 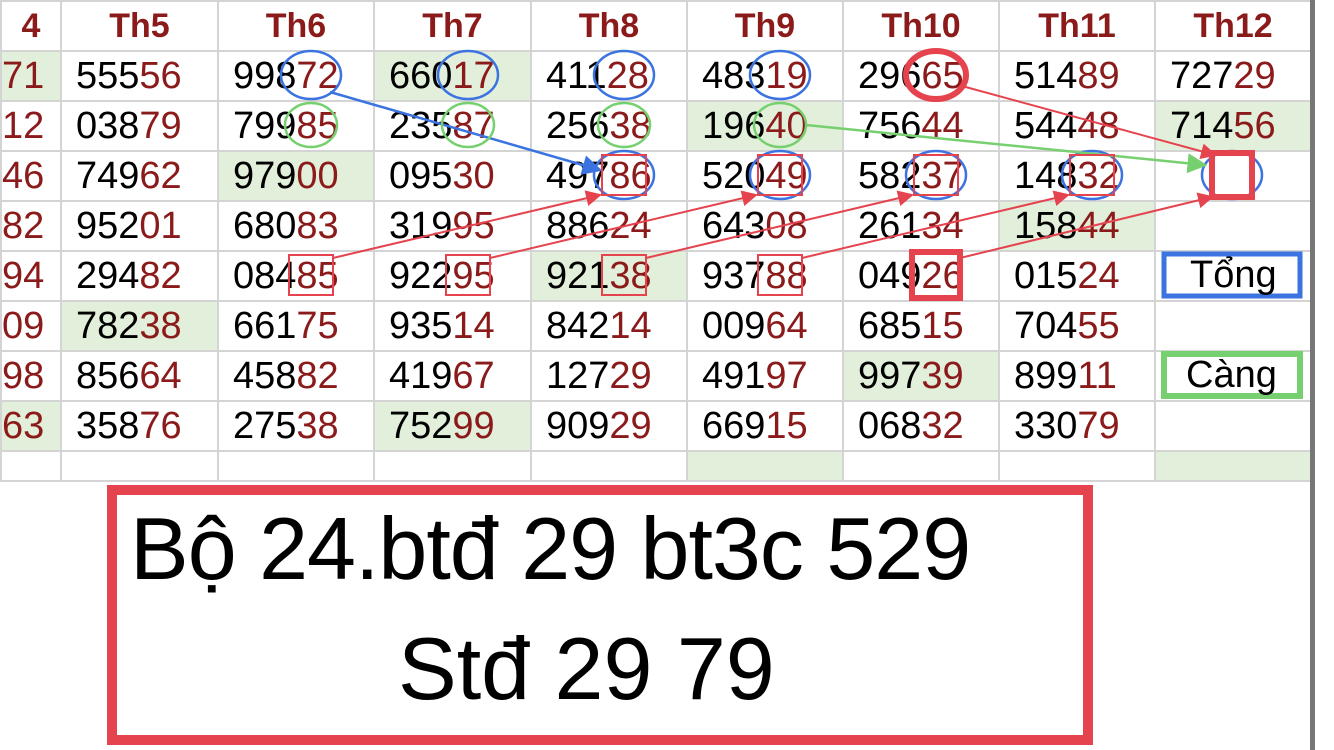 I want to click on column-header: Th7, so click(x=452, y=26).